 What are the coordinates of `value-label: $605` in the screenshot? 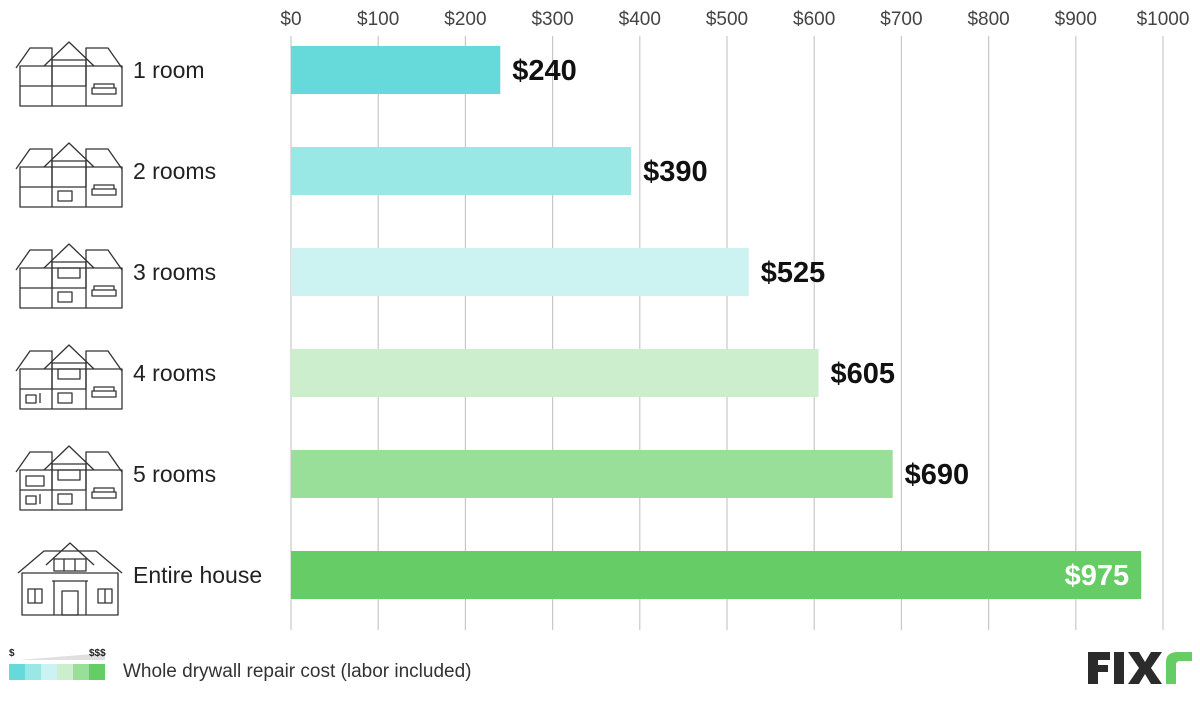 It's located at (863, 374).